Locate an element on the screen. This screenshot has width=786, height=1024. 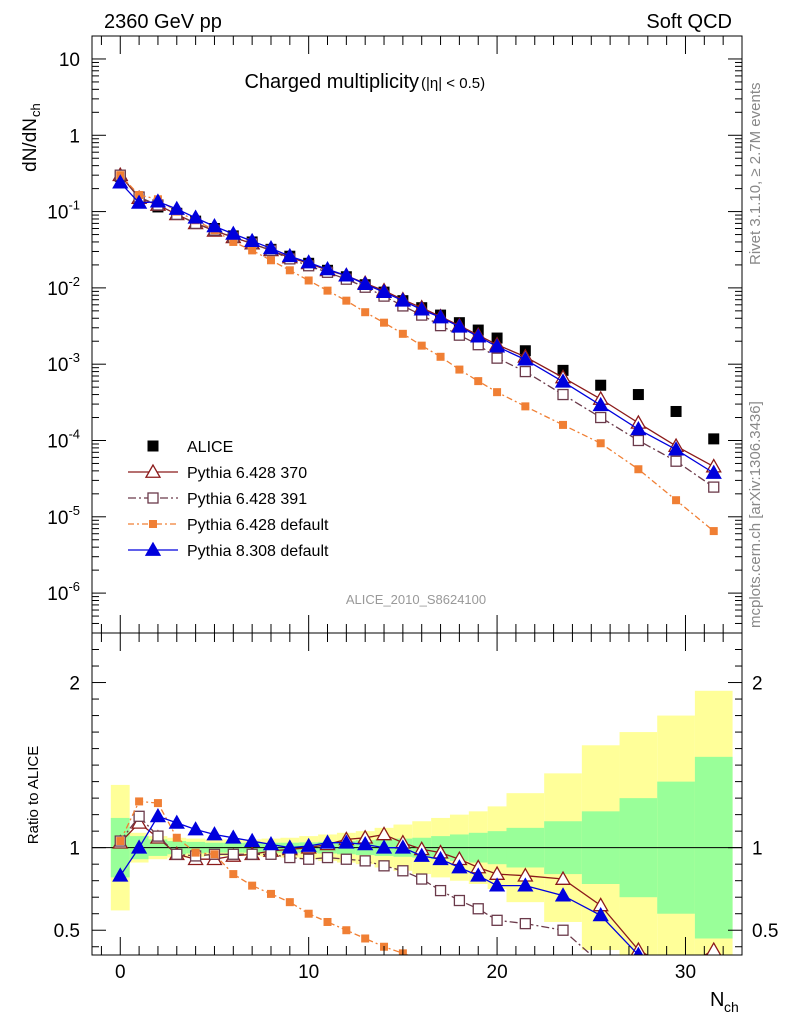
x-tick-label: 20 is located at coordinates (497, 972).